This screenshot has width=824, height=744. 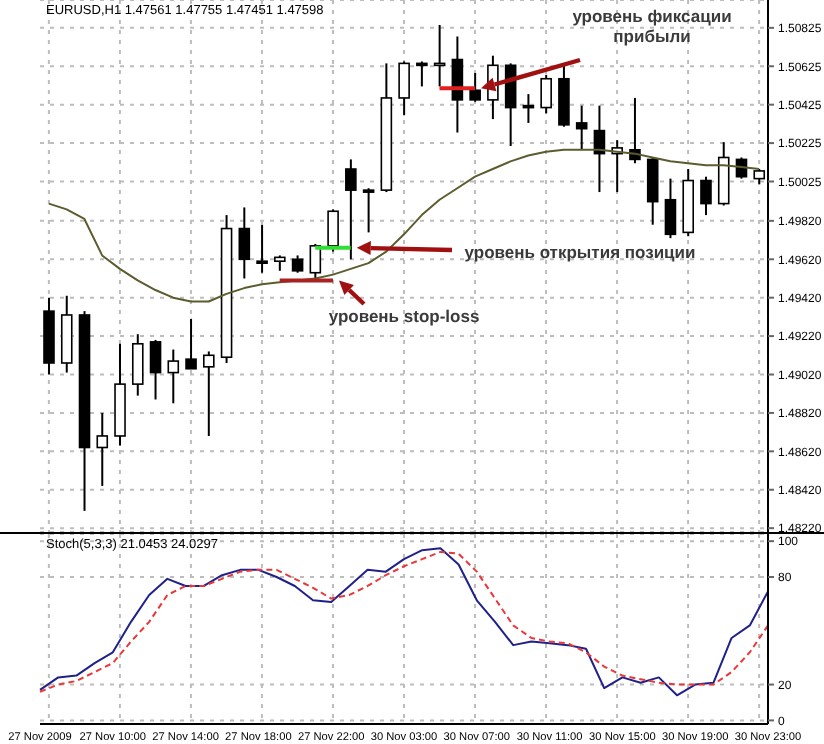 What do you see at coordinates (580, 252) in the screenshot?
I see `annotation: уровень открытия позиции` at bounding box center [580, 252].